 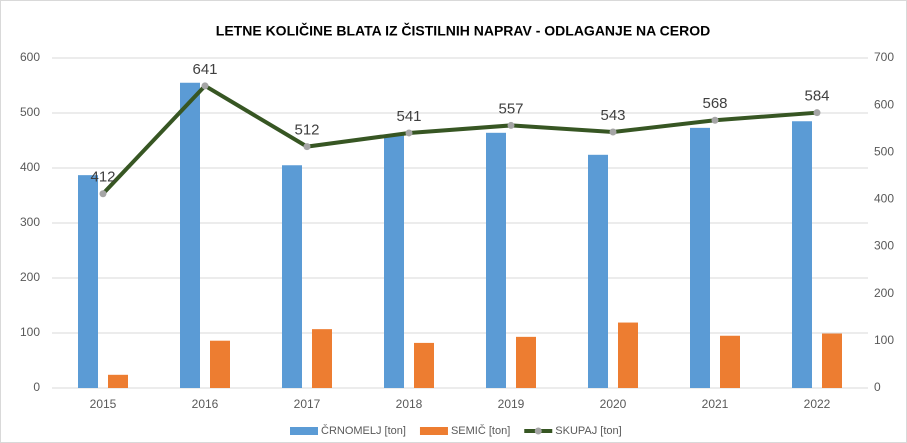 What do you see at coordinates (30, 57) in the screenshot?
I see `y-tick-label: 600` at bounding box center [30, 57].